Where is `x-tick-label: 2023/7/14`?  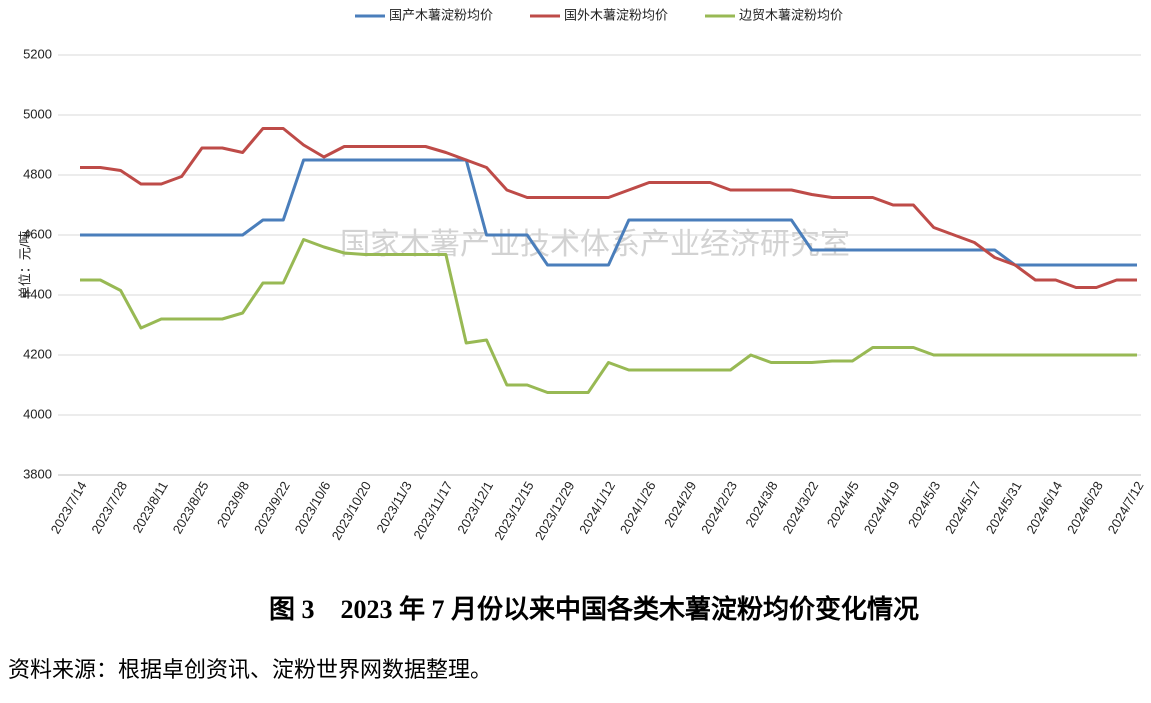 x-tick-label: 2023/7/14 is located at coordinates (69, 508).